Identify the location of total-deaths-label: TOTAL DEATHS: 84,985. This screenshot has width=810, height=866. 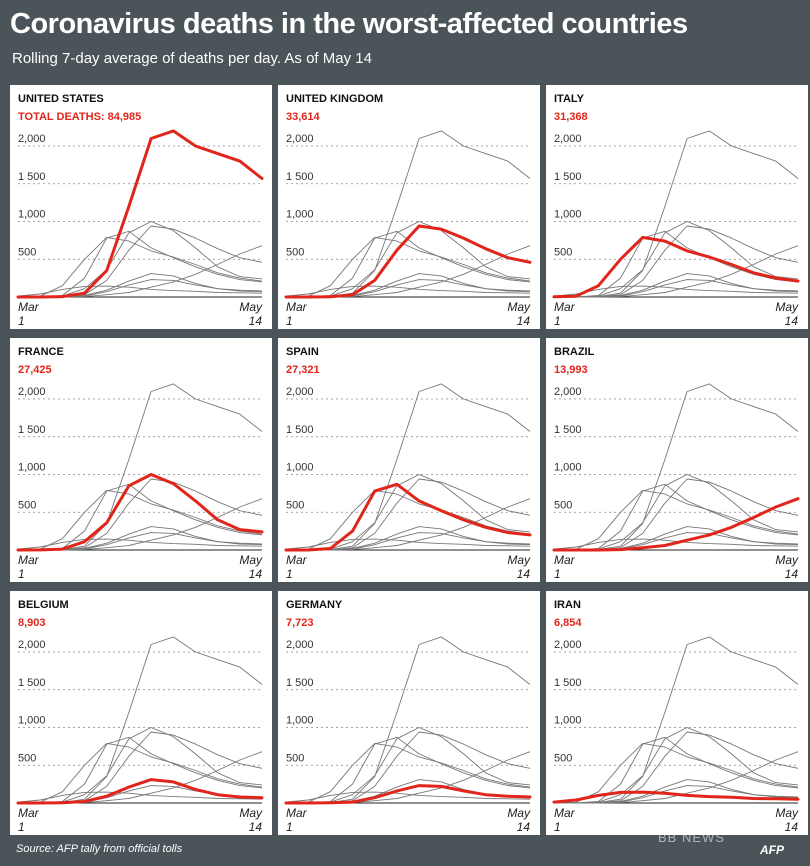
(80, 117).